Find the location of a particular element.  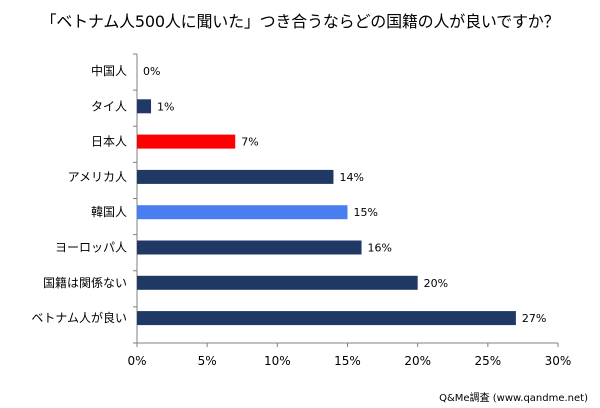

x-tick-label: 30% is located at coordinates (558, 361).